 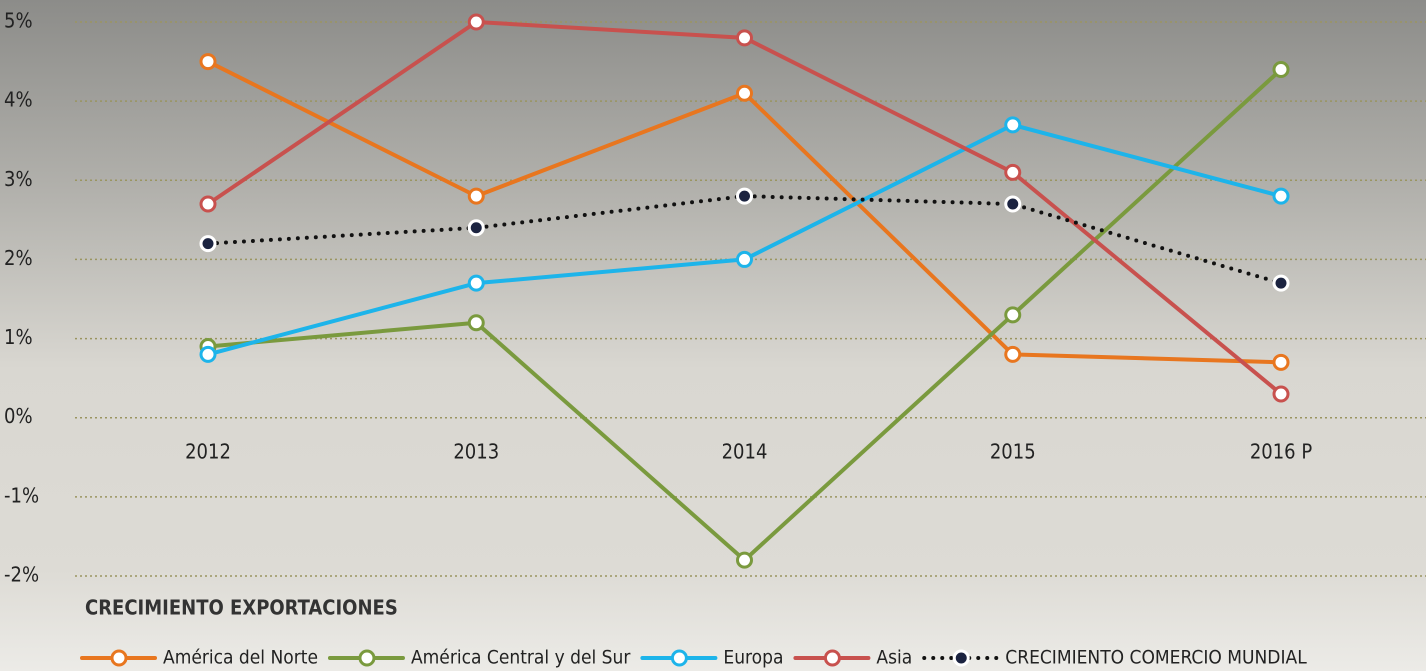 What do you see at coordinates (18, 100) in the screenshot?
I see `y-tick-label: 4%` at bounding box center [18, 100].